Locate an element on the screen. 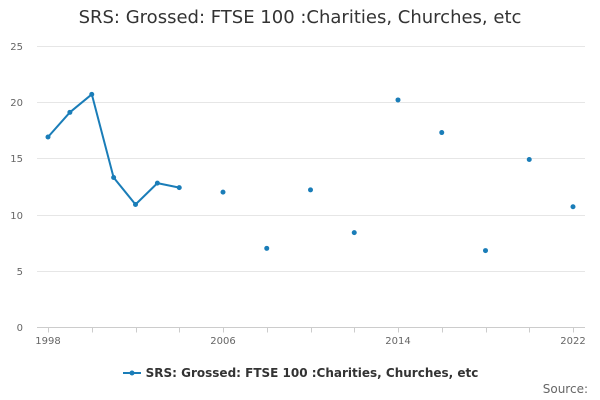 This screenshot has width=600, height=400. y-tick-label: 20 is located at coordinates (16, 103).